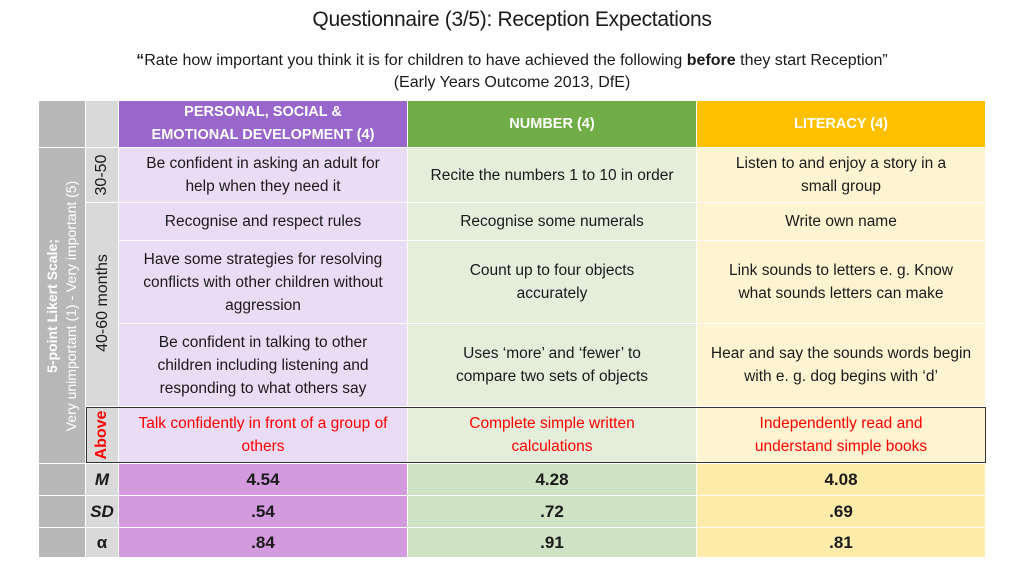 The image size is (1024, 576). What do you see at coordinates (811, 60) in the screenshot?
I see `quote-text-end: they start Reception”` at bounding box center [811, 60].